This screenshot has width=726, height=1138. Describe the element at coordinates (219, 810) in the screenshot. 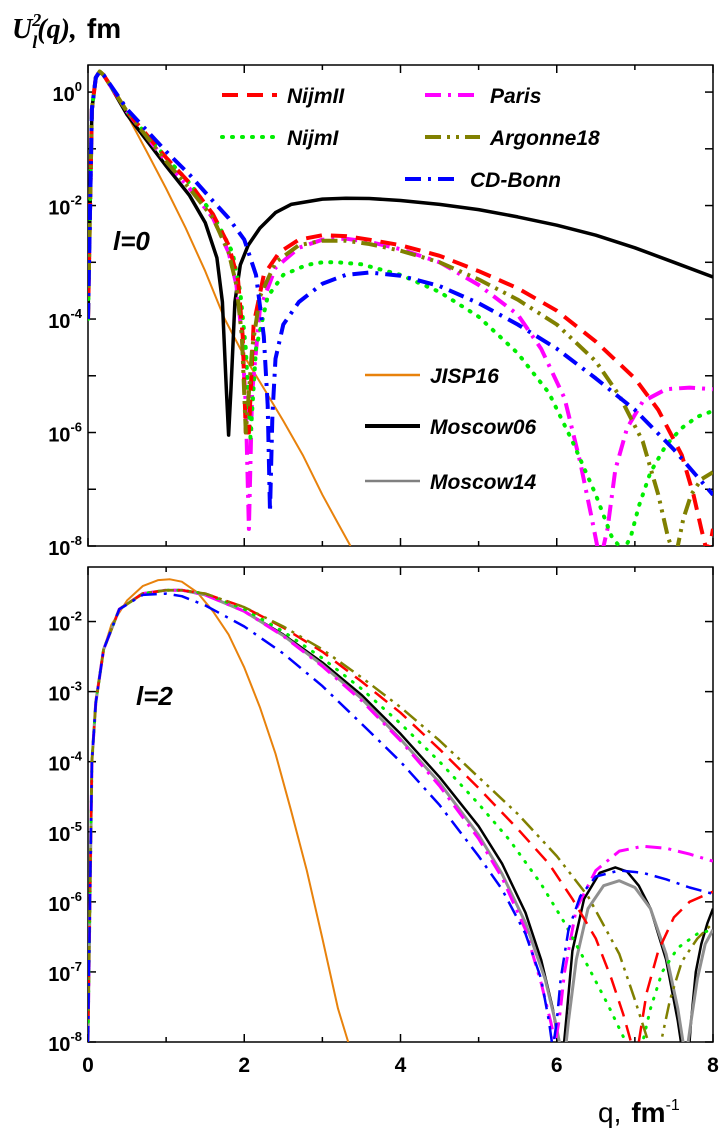

I see `series-jisp16-line` at that location.